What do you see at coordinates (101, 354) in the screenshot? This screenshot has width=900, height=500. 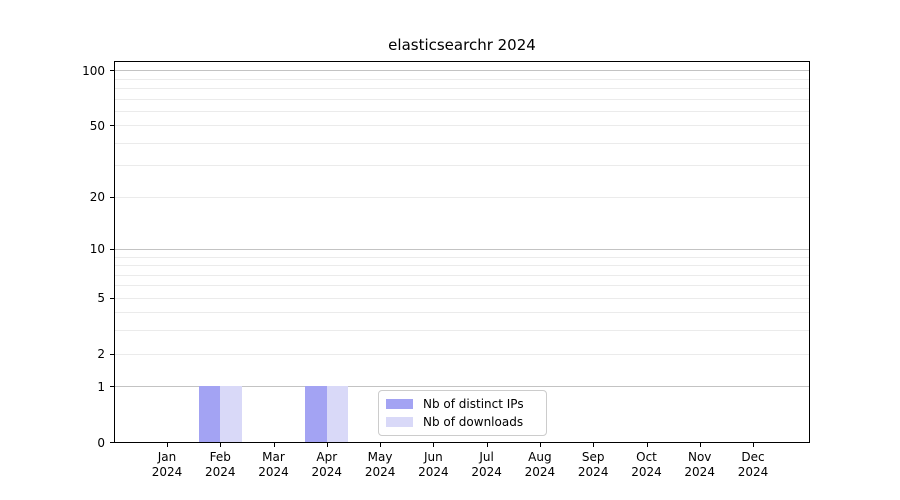 I see `y-tick-label: 2` at bounding box center [101, 354].